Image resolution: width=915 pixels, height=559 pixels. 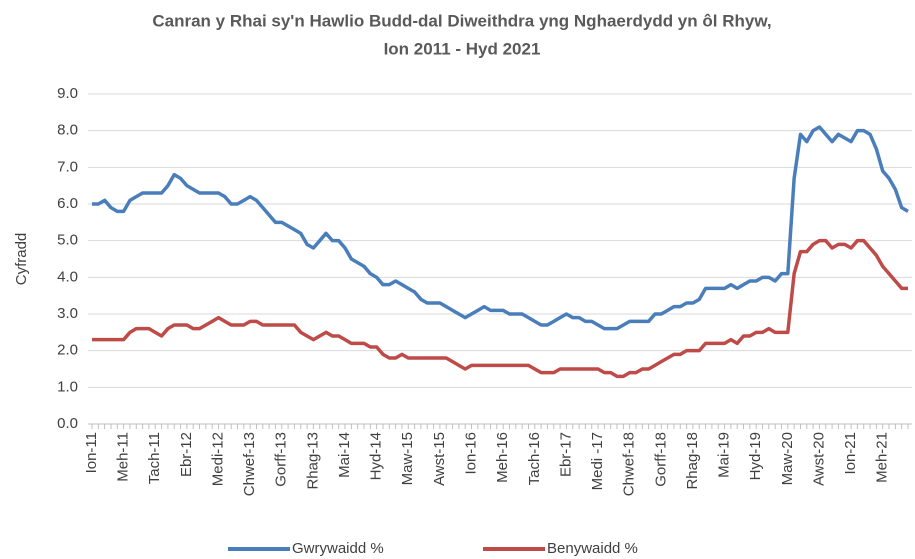 I want to click on x-tick-label: Mai-19, so click(x=724, y=455).